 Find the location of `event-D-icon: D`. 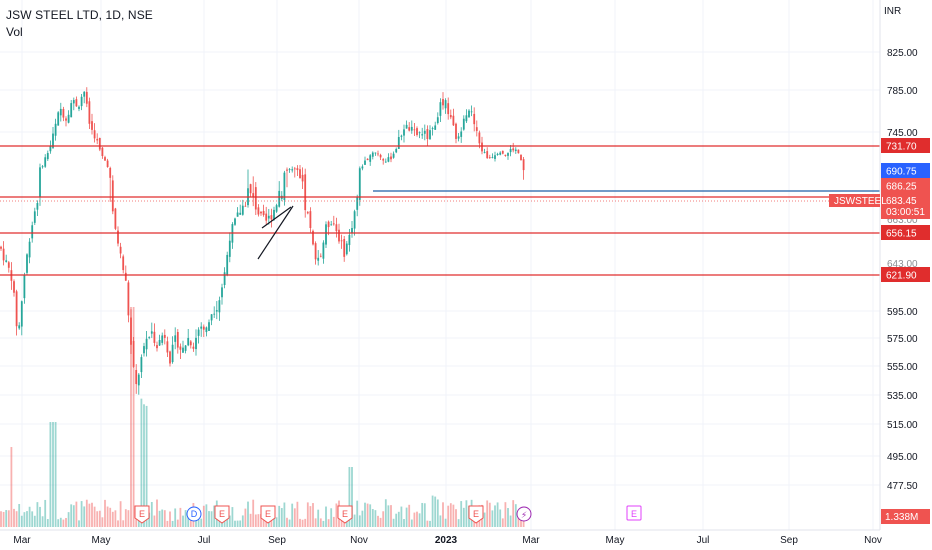

event-D-icon: D is located at coordinates (194, 514).